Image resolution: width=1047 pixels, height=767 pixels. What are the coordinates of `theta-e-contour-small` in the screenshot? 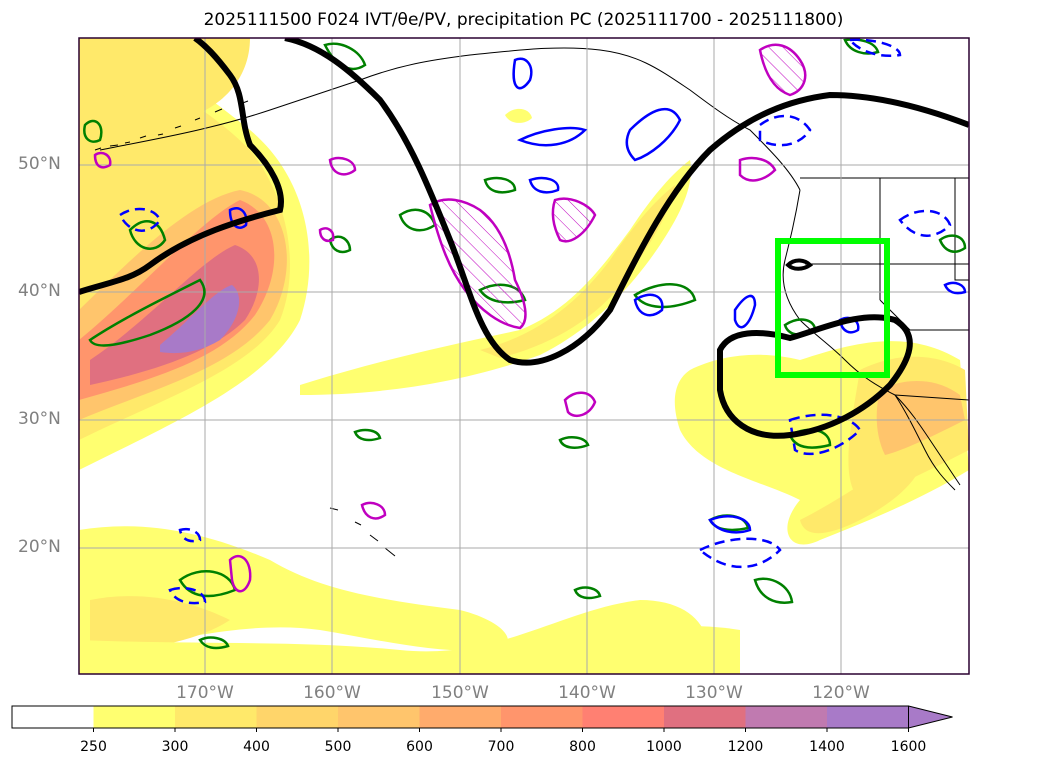 It's located at (799, 264).